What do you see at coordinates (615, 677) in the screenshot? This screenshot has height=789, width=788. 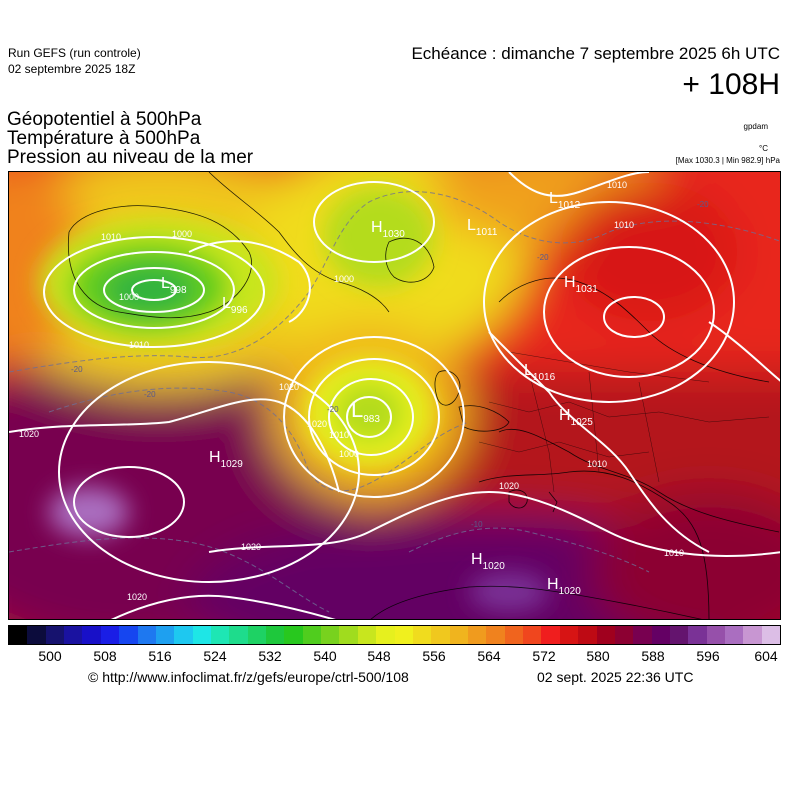 I see `generation-timestamp: 02 sept. 2025 22:36 UTC` at bounding box center [615, 677].